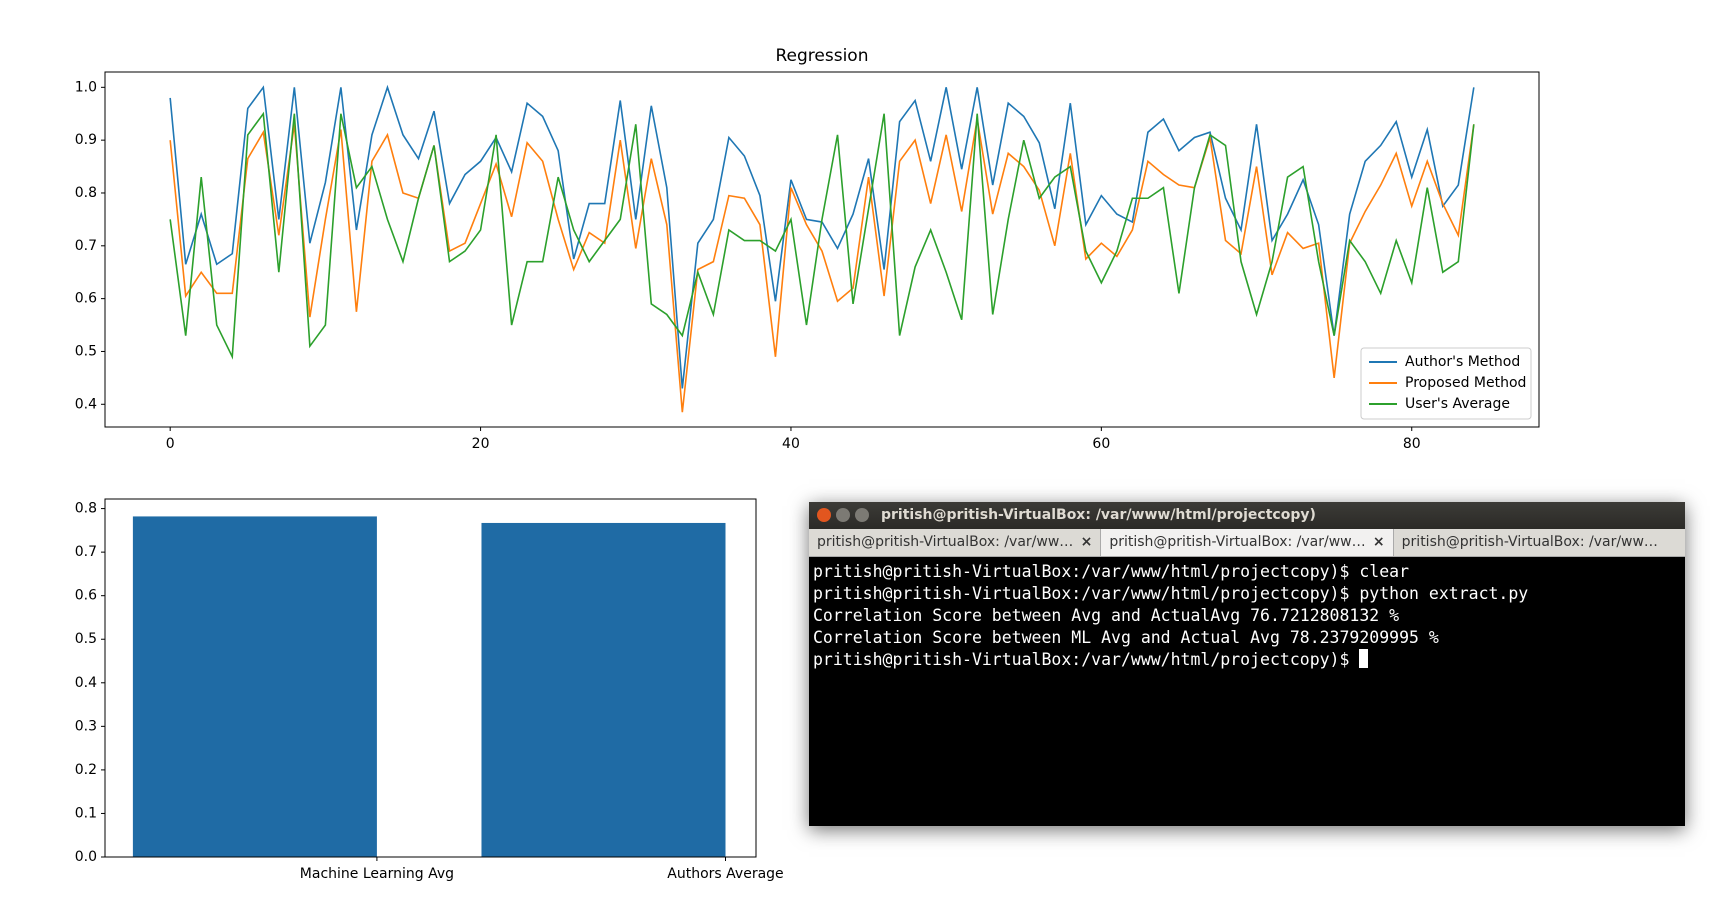  I want to click on y-tick-label: 0.9, so click(86, 140).